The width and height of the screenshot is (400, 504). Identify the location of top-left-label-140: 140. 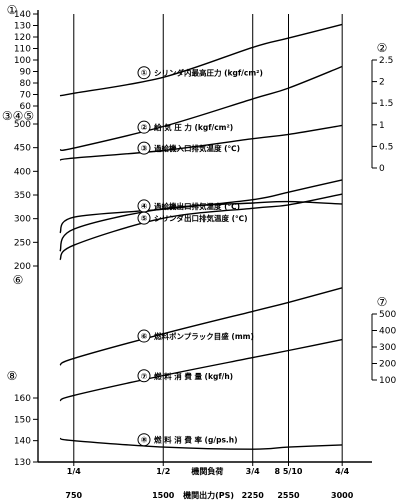
(22, 15).